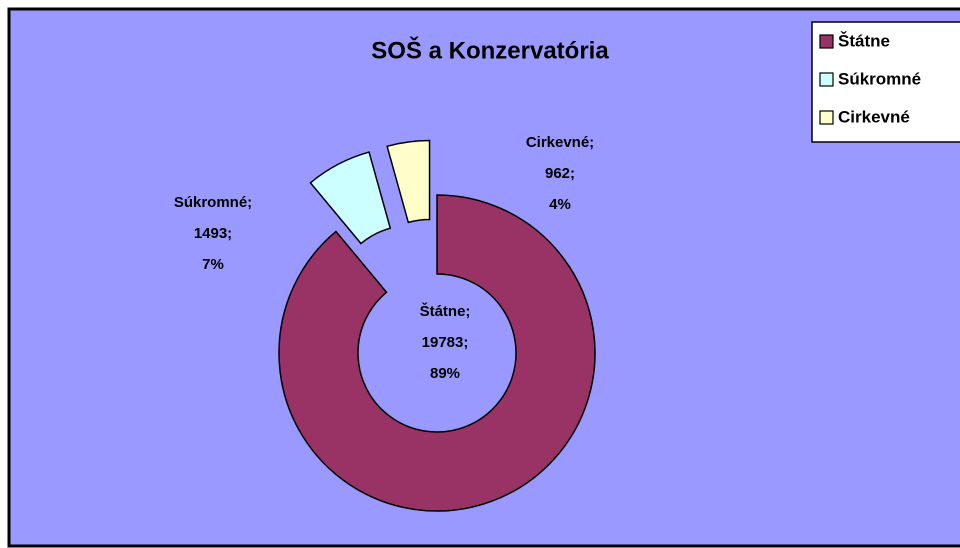  Describe the element at coordinates (213, 233) in the screenshot. I see `data-label: 1493;` at that location.